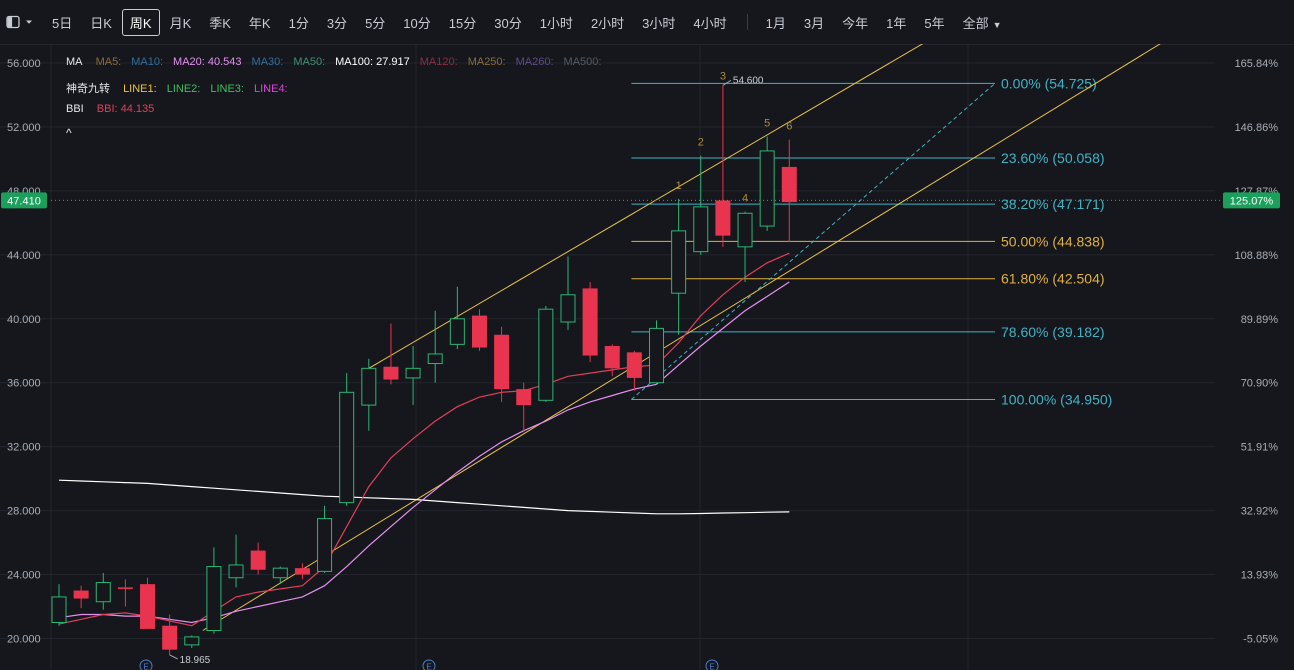 Image resolution: width=1294 pixels, height=670 pixels. I want to click on percent-tick-9: -5.05%, so click(1260, 640).